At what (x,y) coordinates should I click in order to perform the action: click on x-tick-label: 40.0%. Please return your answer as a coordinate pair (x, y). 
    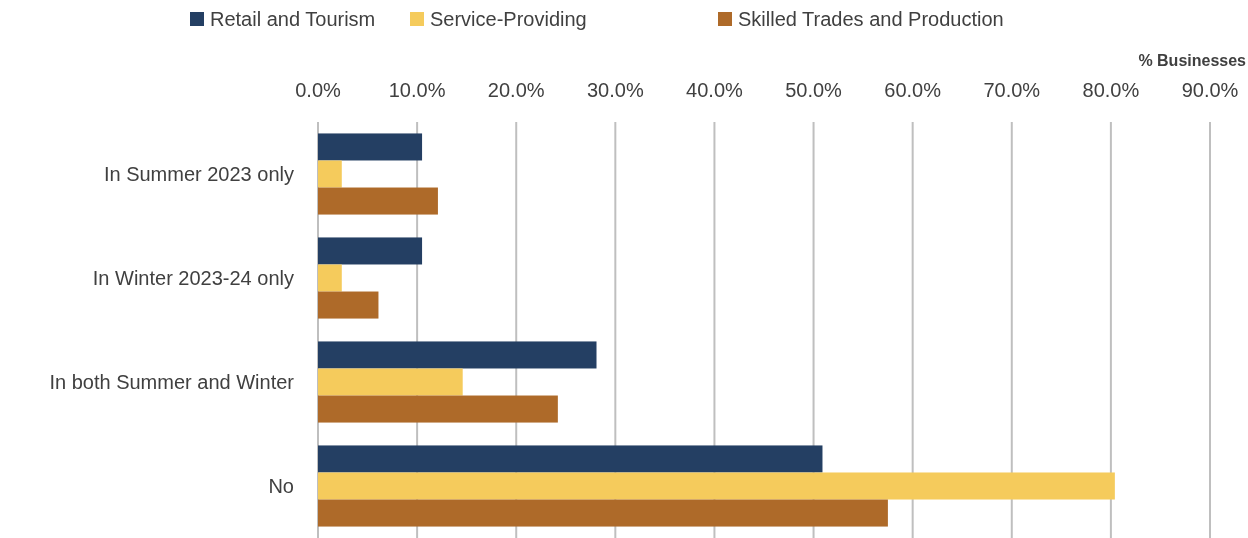
    Looking at the image, I should click on (715, 90).